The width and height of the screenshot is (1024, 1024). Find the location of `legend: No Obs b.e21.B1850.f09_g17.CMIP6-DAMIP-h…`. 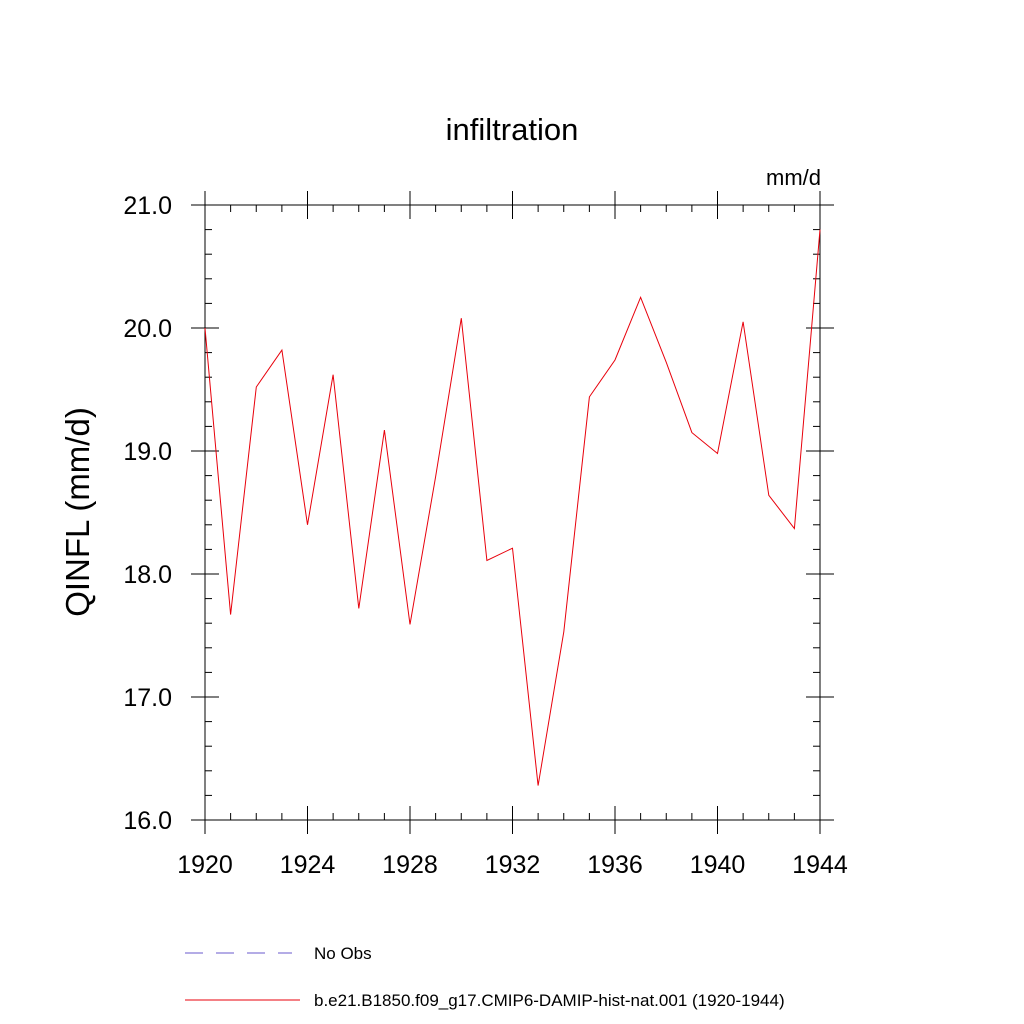

legend: No Obs b.e21.B1850.f09_g17.CMIP6-DAMIP-h… is located at coordinates (485, 977).